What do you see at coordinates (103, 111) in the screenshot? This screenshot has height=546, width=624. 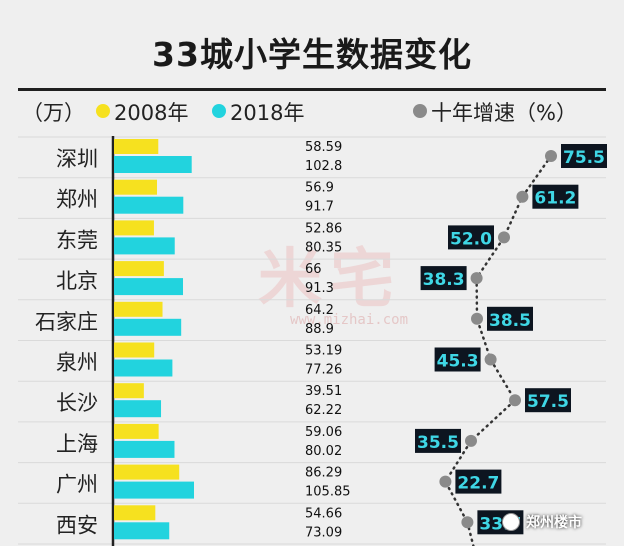 I see `legend-2008-swatch` at bounding box center [103, 111].